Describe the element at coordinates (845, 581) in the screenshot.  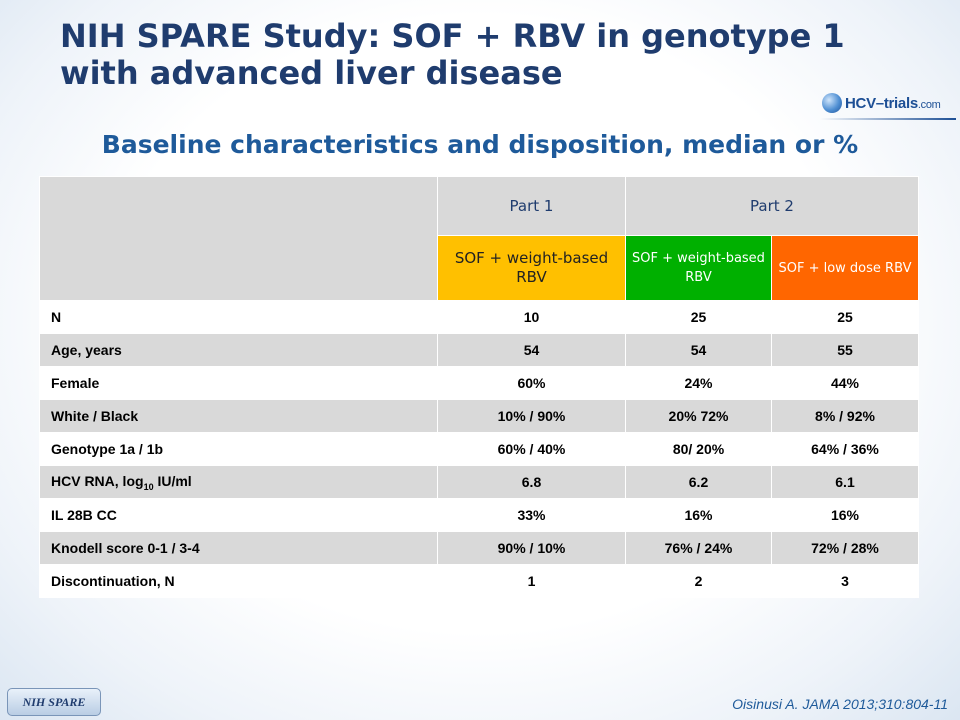
I see `table-cell: 3` at that location.